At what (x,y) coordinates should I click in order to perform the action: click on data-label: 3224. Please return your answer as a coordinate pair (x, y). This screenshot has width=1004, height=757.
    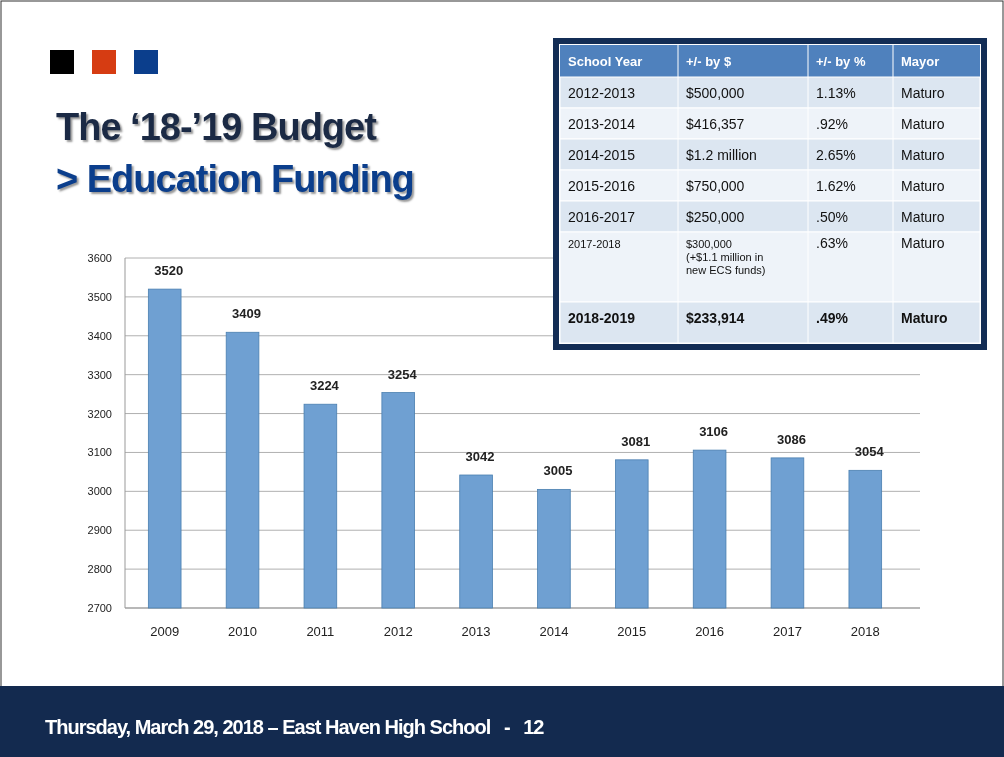
    Looking at the image, I should click on (324, 386).